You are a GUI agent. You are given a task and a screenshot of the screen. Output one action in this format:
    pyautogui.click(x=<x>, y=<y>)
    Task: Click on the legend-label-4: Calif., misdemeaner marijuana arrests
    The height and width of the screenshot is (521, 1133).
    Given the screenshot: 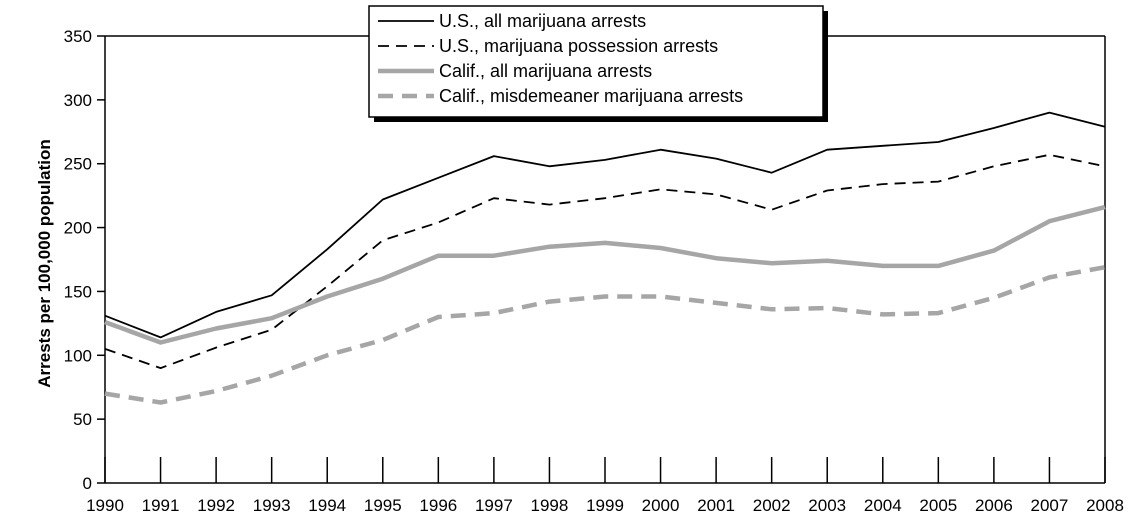 What is the action you would take?
    pyautogui.click(x=591, y=96)
    